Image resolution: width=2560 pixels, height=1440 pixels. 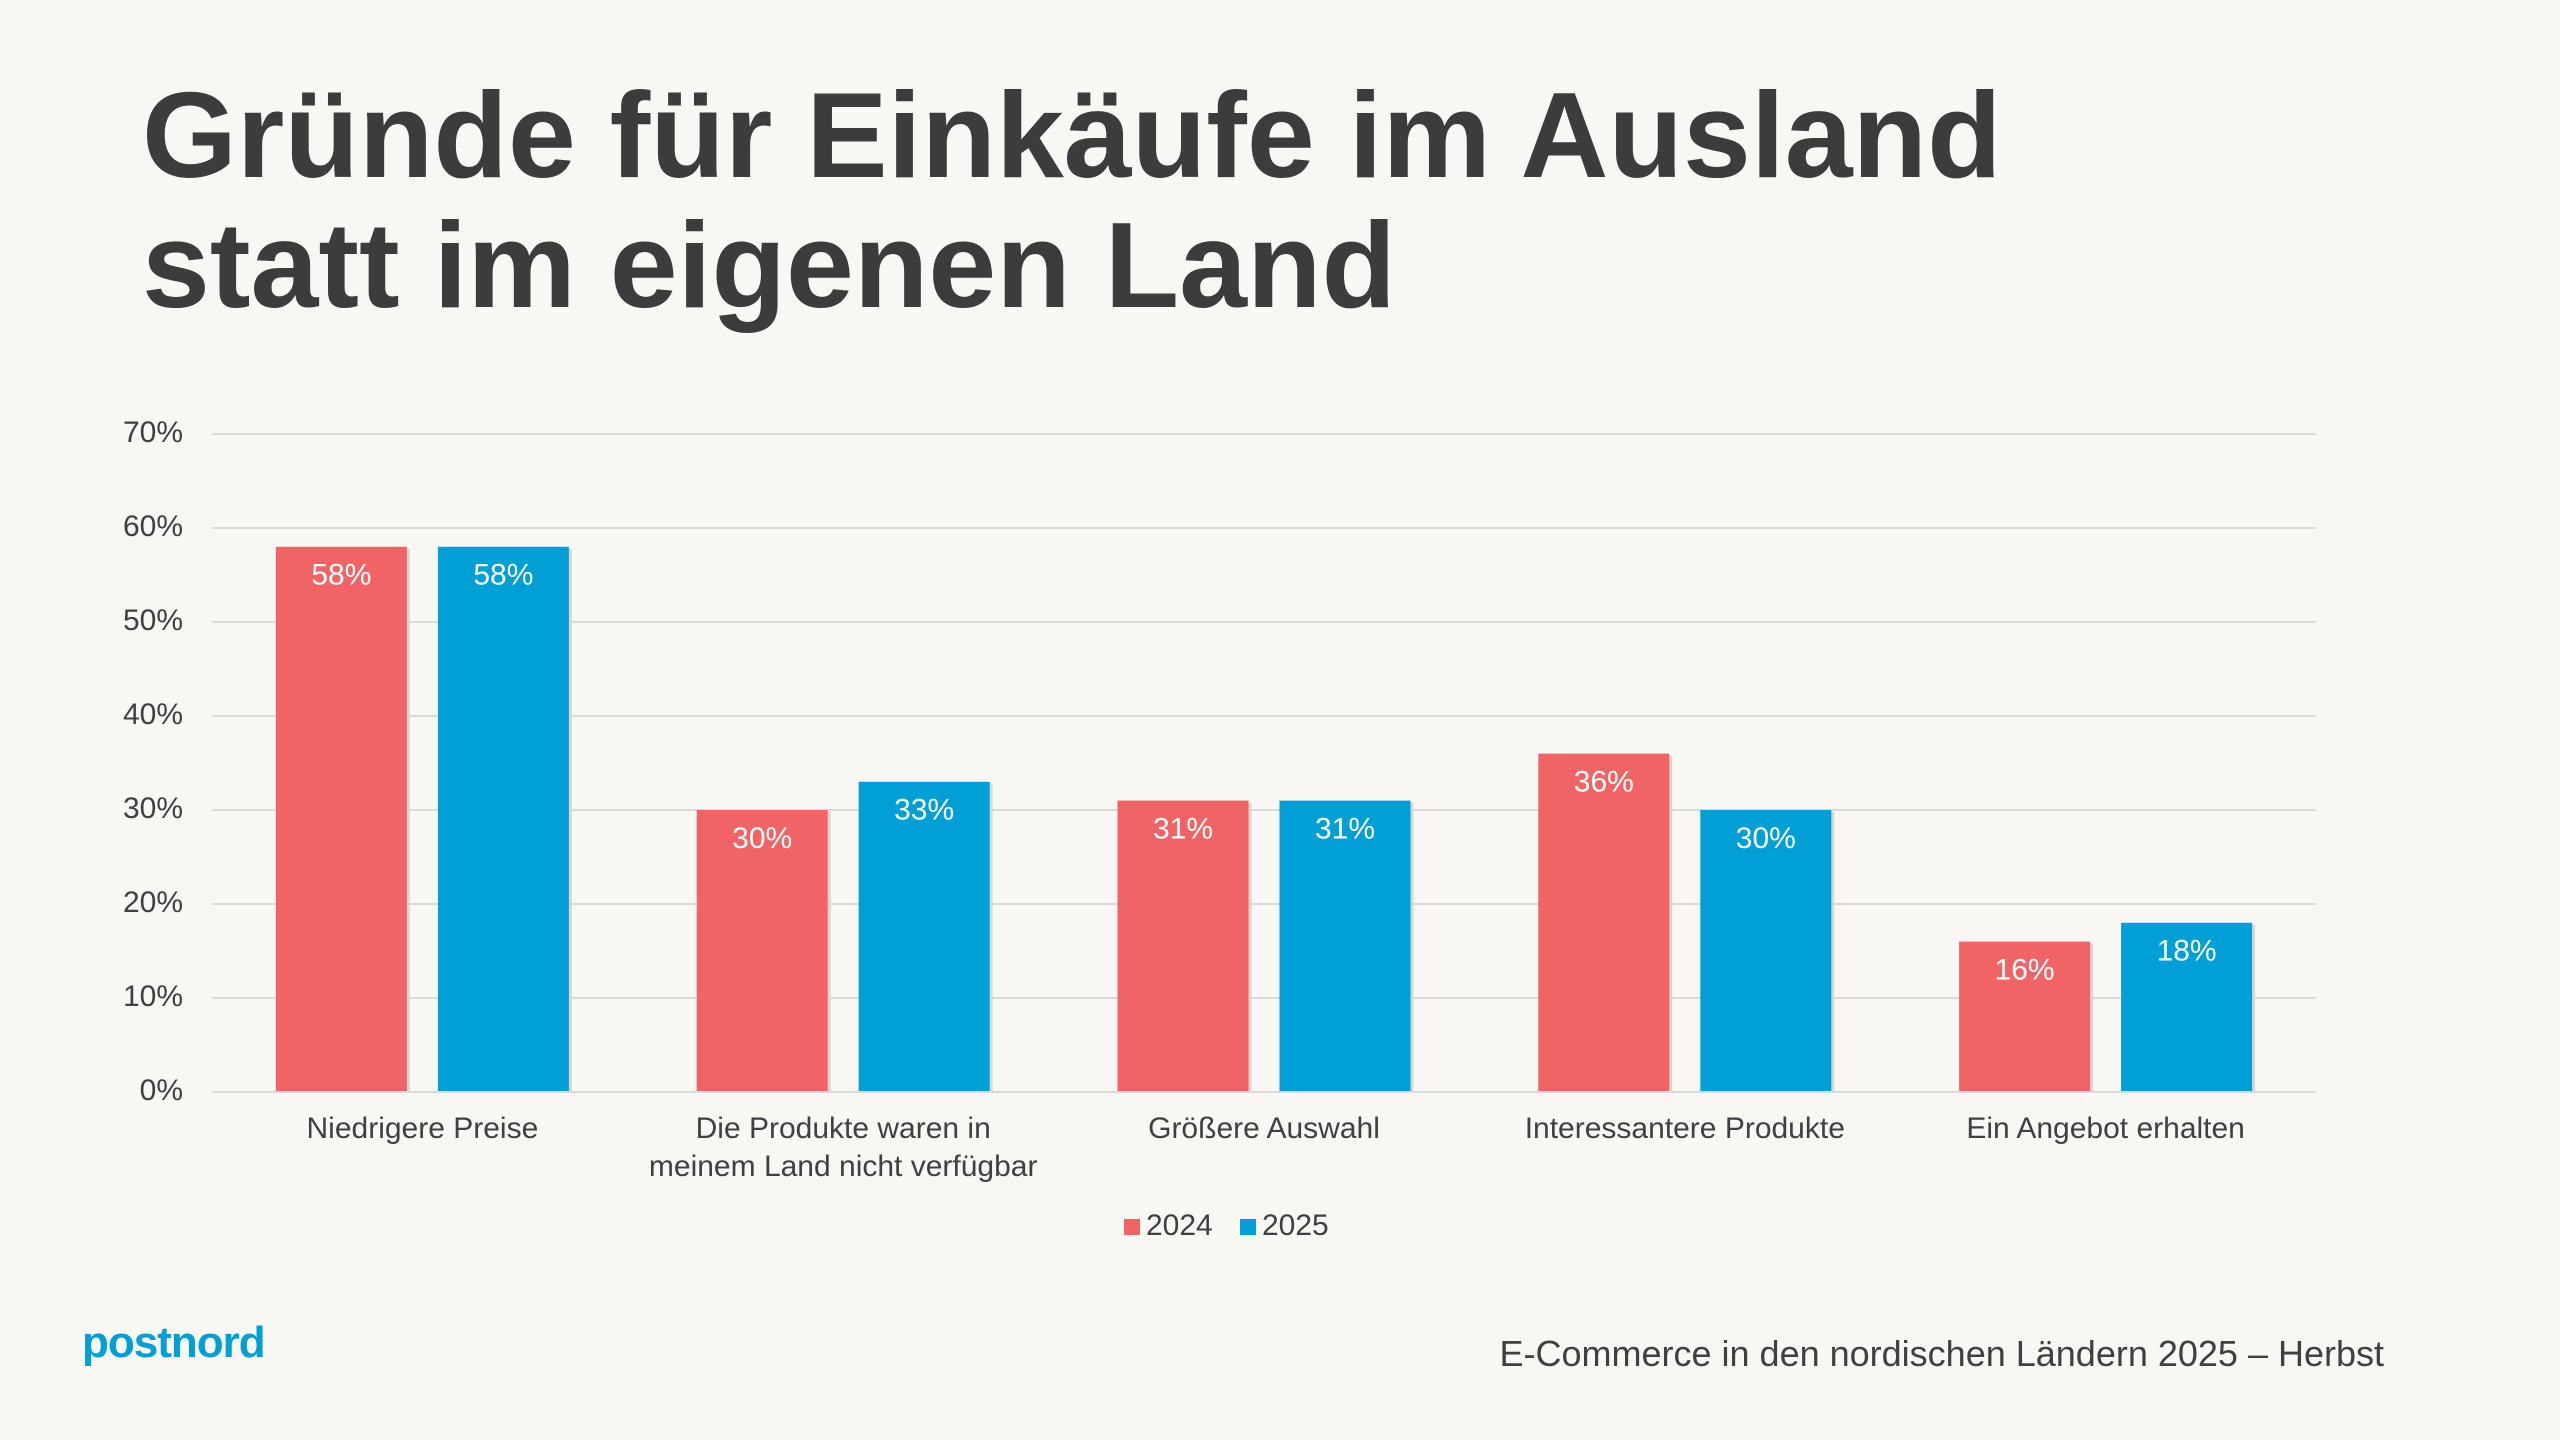 What do you see at coordinates (924, 810) in the screenshot?
I see `value-label: 33%` at bounding box center [924, 810].